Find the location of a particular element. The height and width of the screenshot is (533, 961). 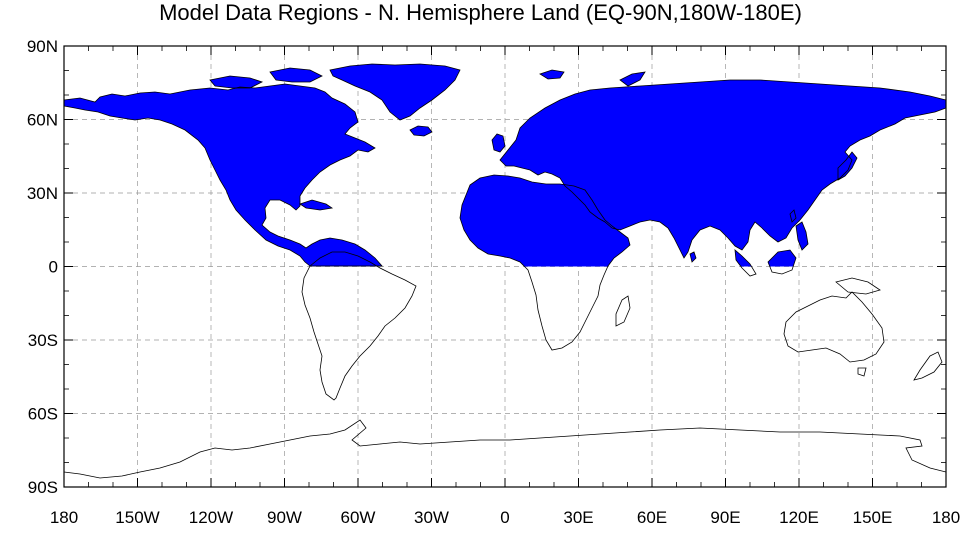

africa-fill is located at coordinates (545, 221).